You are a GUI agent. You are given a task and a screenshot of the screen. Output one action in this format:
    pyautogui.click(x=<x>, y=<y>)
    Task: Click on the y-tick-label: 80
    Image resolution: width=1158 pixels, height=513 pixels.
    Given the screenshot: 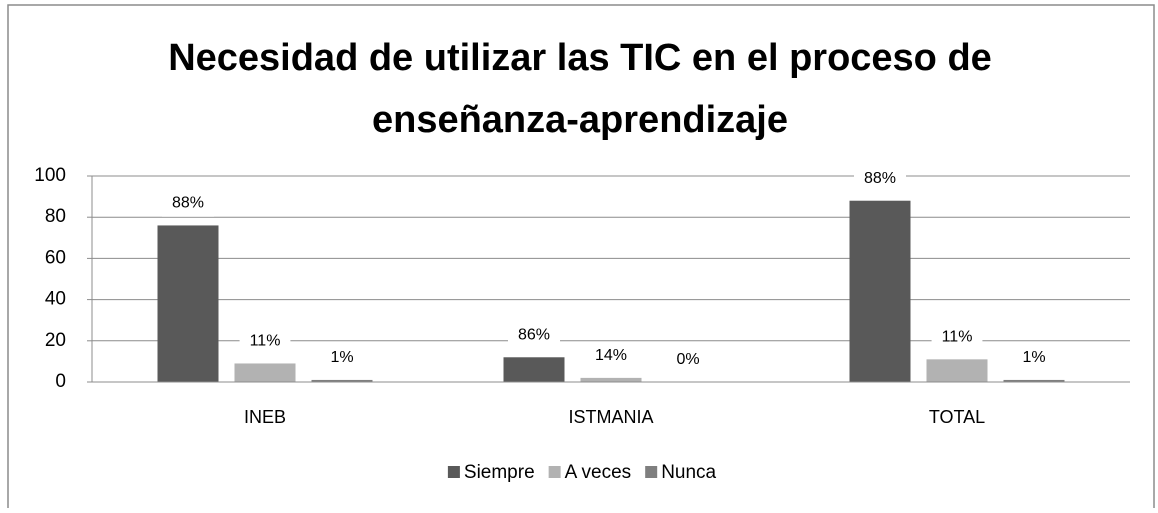 What is the action you would take?
    pyautogui.click(x=55, y=216)
    